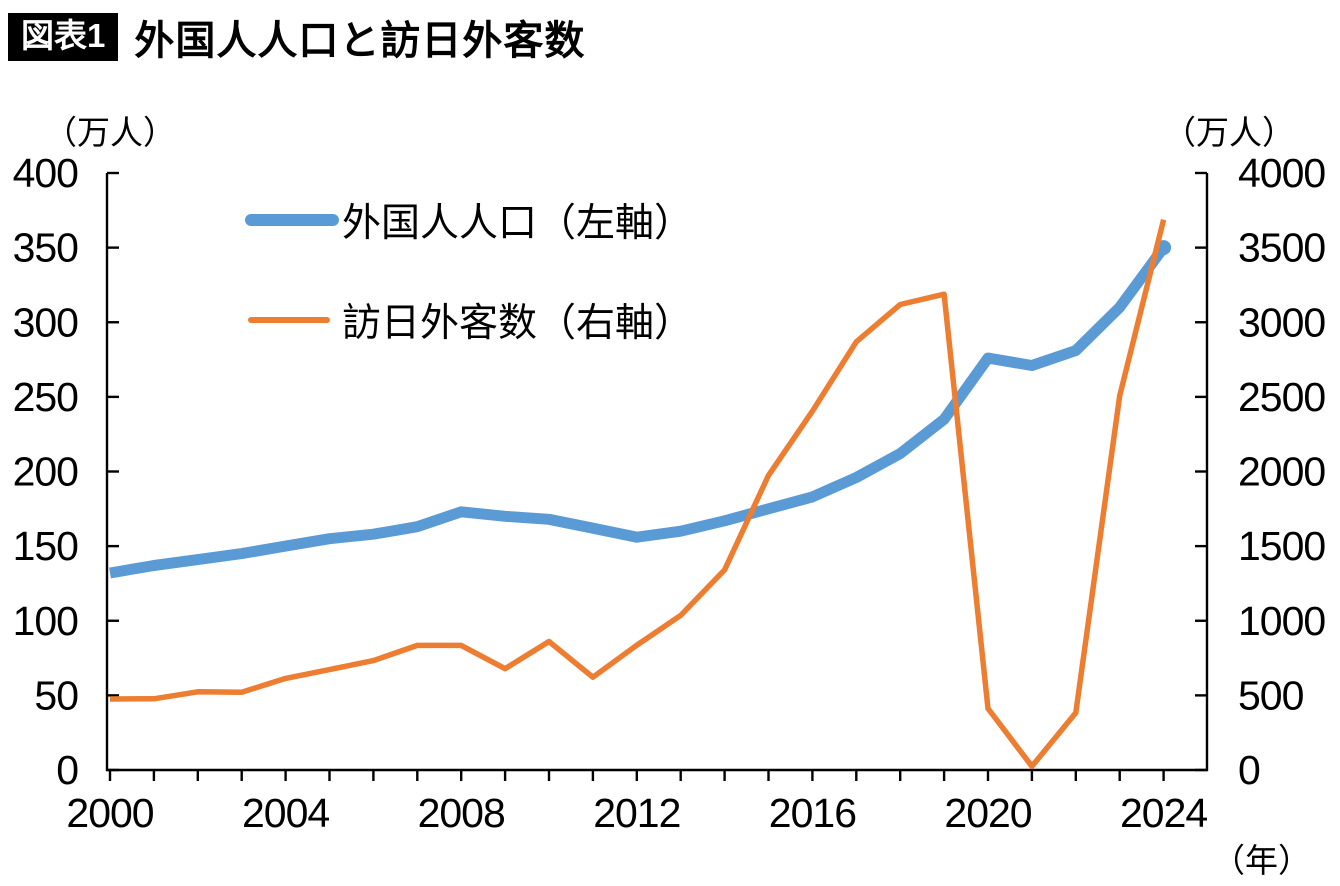 This screenshot has height=886, width=1340. What do you see at coordinates (469, 270) in the screenshot?
I see `legend: 外国人人口（左軸） 訪日外客数（右軸）` at bounding box center [469, 270].